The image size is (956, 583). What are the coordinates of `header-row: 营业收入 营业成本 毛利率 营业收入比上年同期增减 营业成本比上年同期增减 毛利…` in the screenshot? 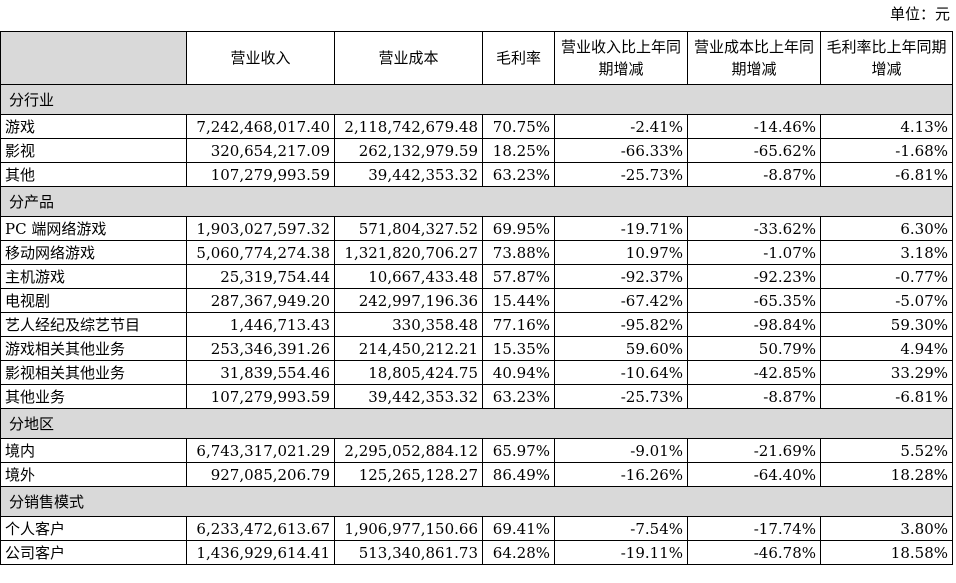 It's located at (476, 58).